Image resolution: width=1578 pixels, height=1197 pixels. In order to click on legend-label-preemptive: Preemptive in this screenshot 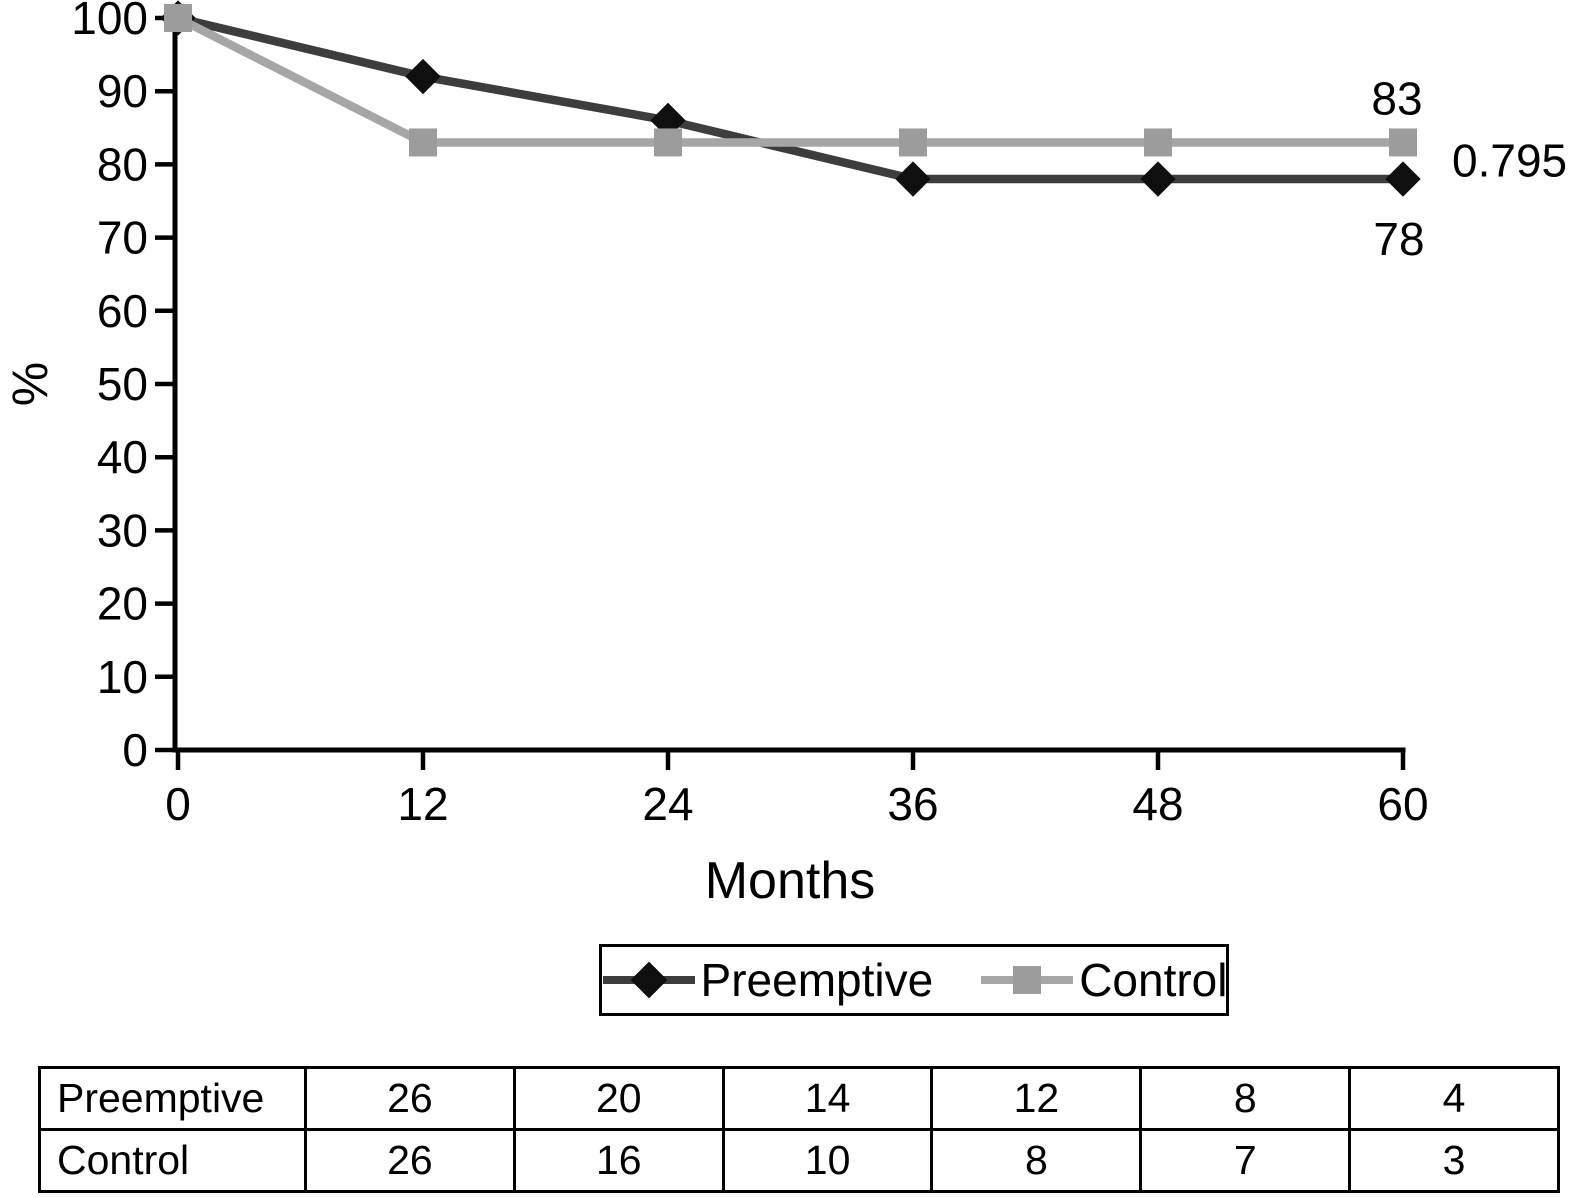, I will do `click(817, 980)`.